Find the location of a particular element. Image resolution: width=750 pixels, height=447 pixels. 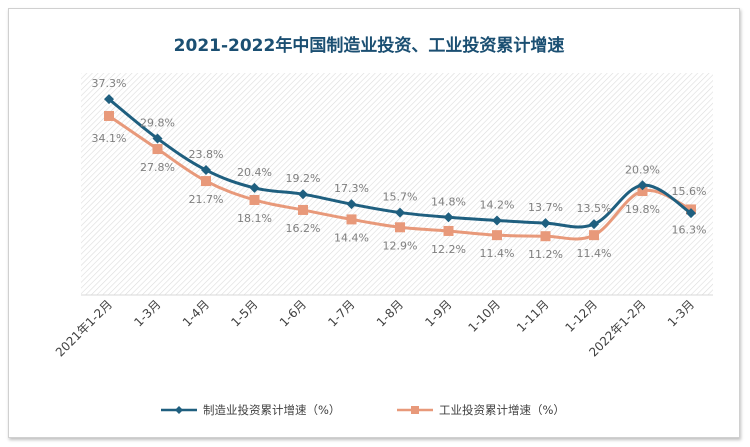

data-label-0: 20.4% is located at coordinates (254, 172).